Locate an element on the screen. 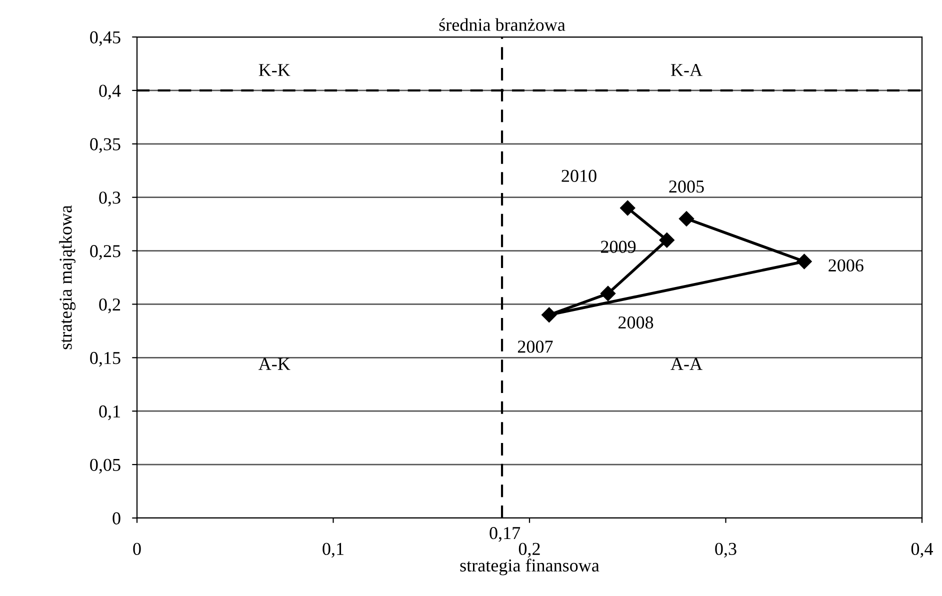  annotation: K-A is located at coordinates (686, 70).